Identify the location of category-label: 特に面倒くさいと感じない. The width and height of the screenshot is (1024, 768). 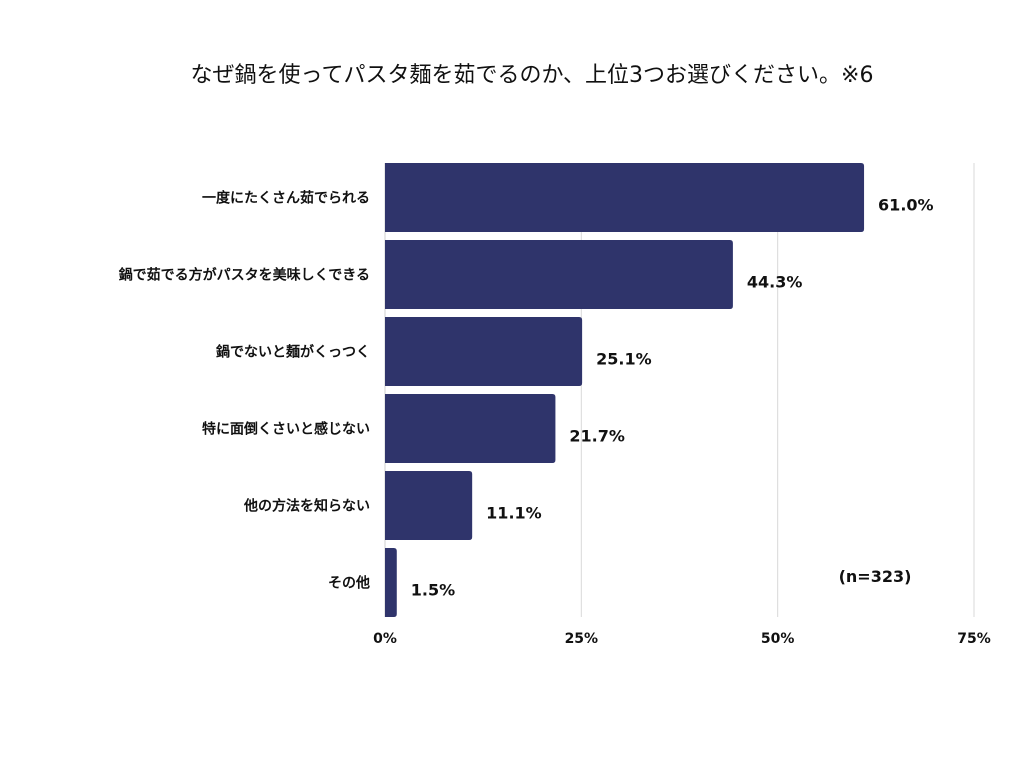
(286, 429).